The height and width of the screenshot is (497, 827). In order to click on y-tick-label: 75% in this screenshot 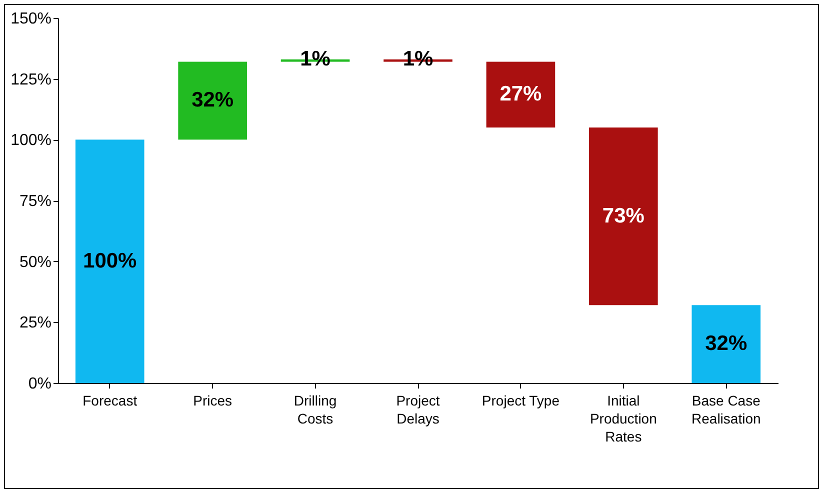, I will do `click(35, 201)`.